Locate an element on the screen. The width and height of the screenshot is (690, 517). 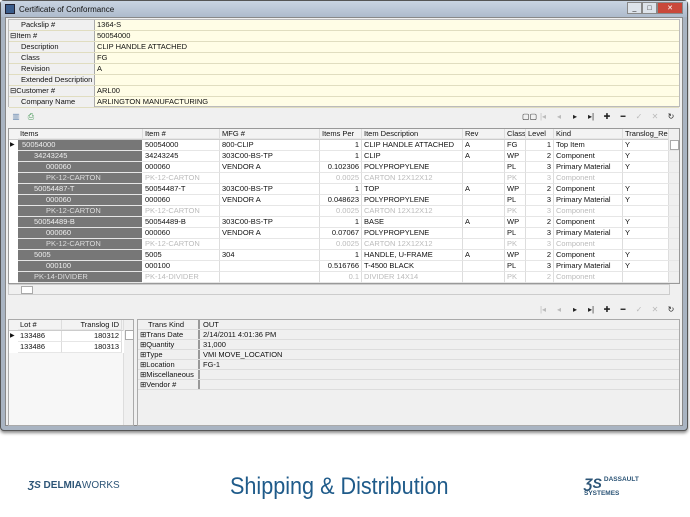
cell-desc: CLIP is located at coordinates (412, 156).